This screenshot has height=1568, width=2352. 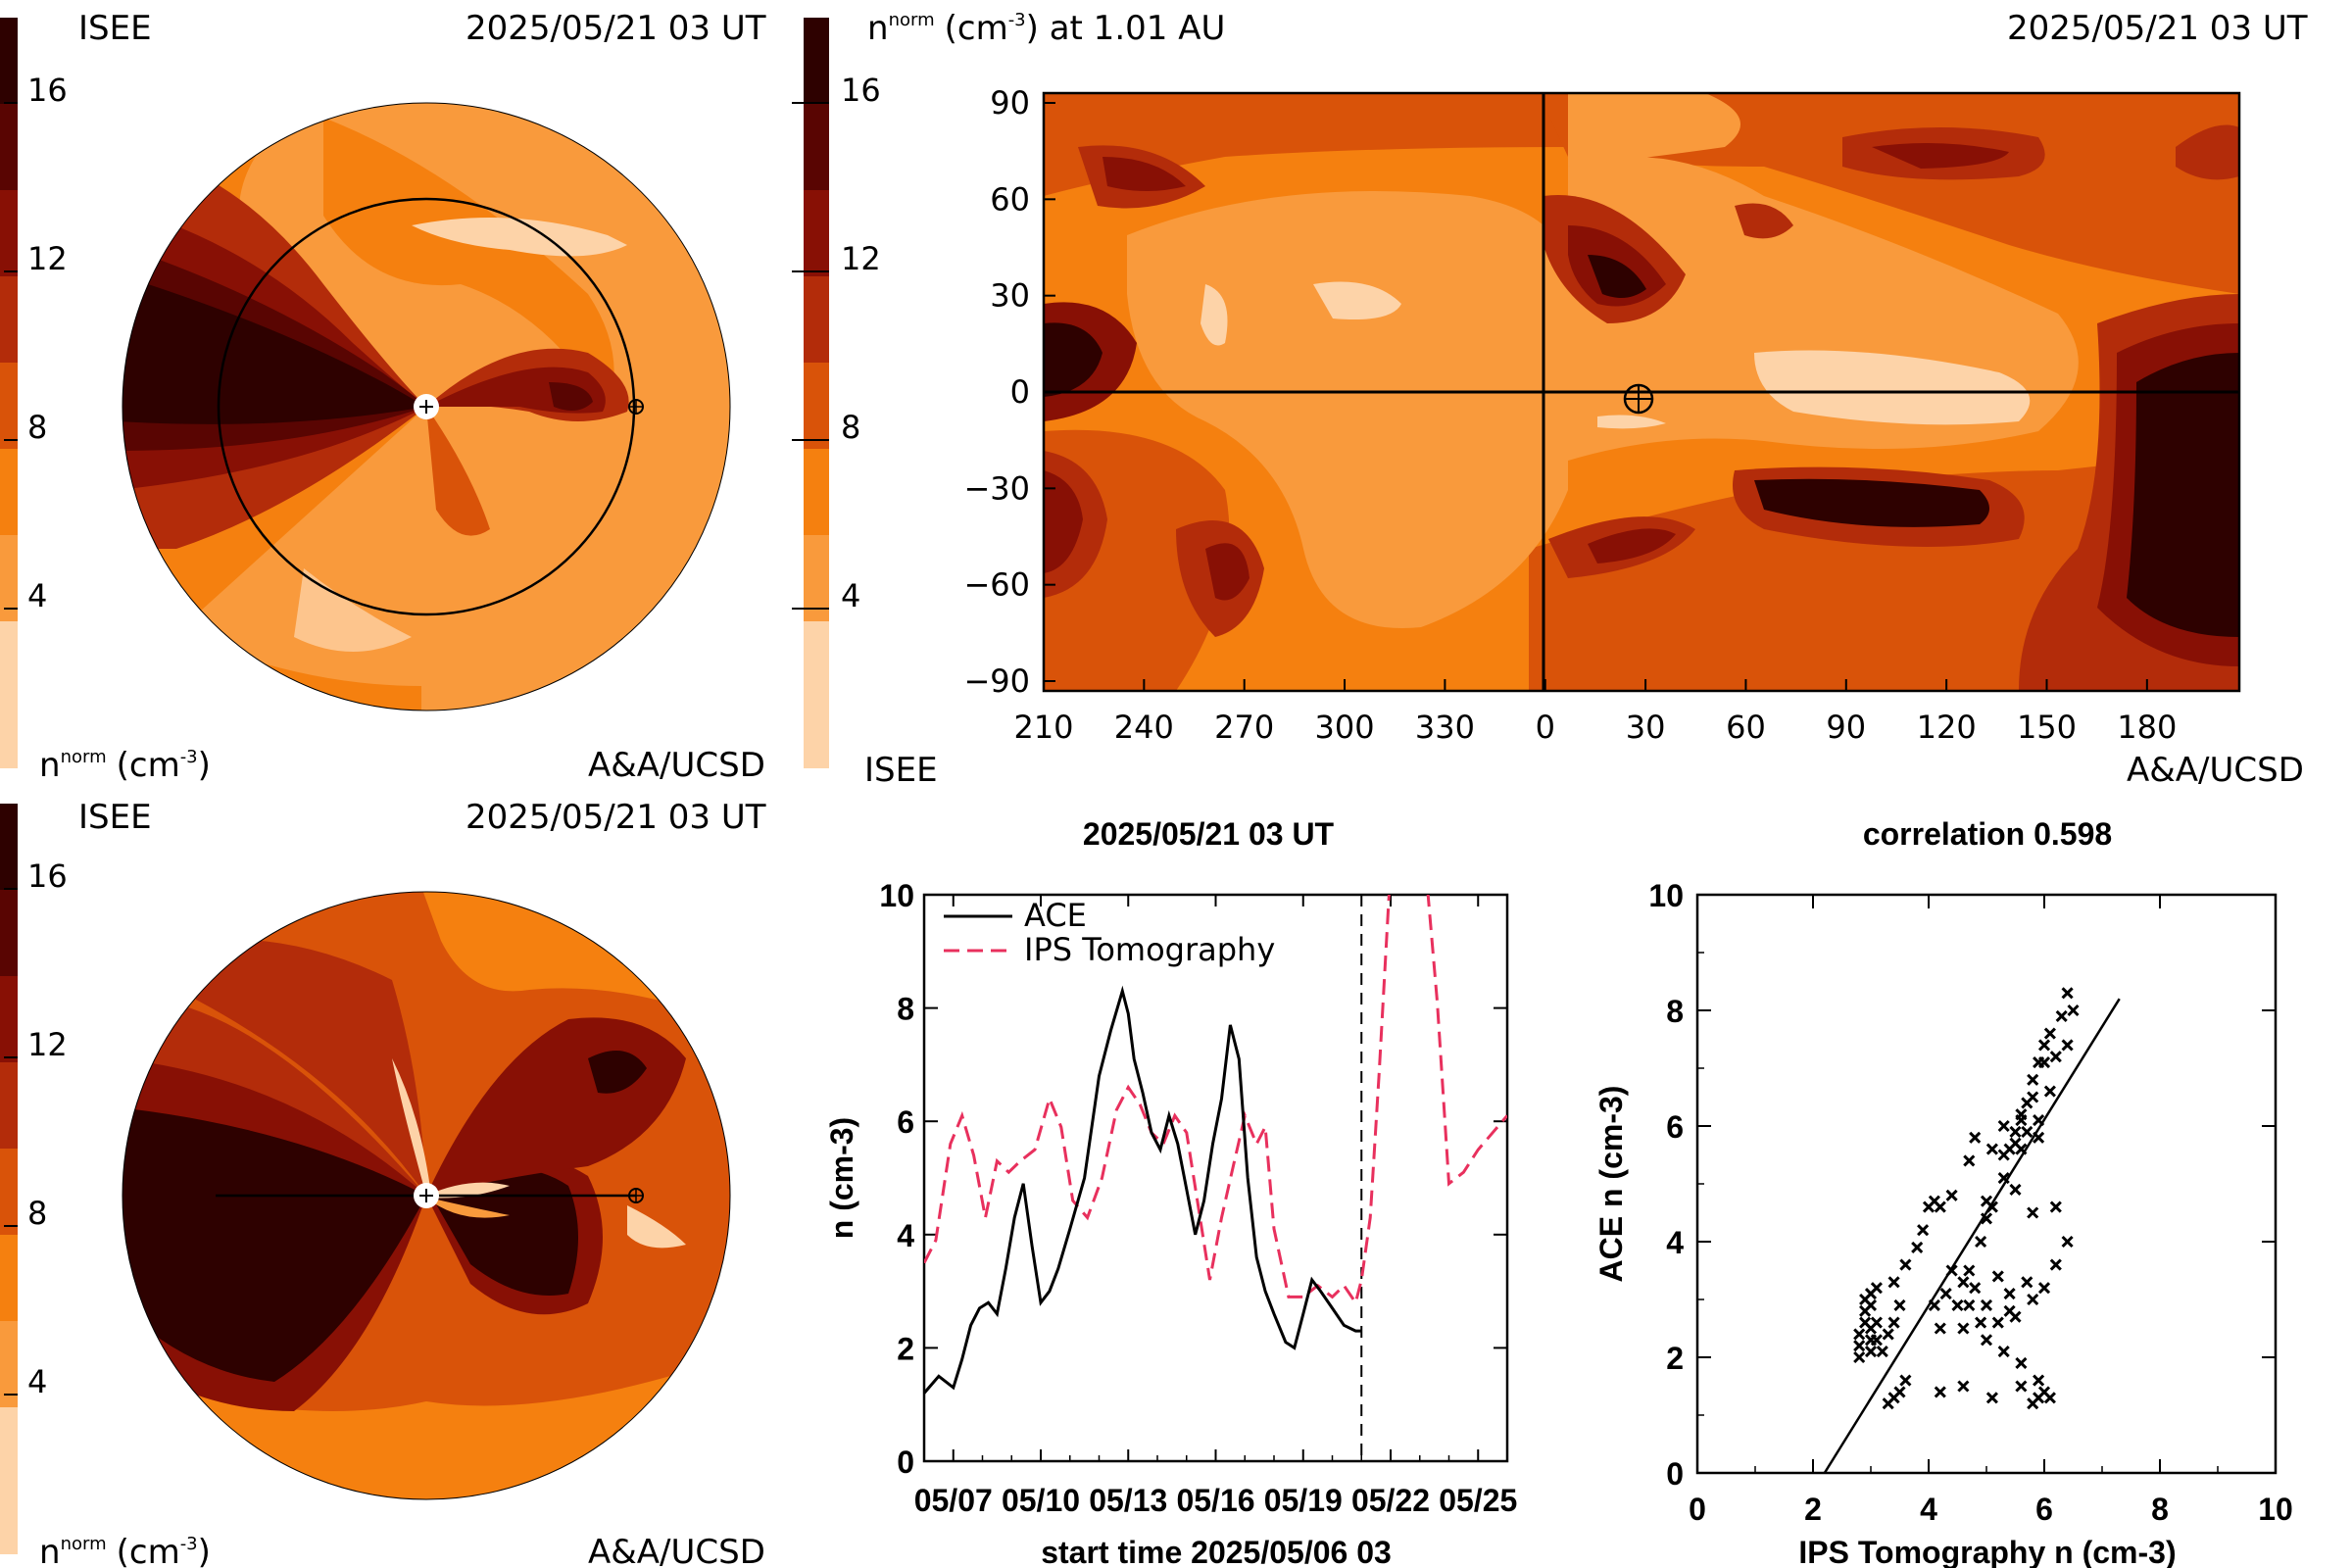 What do you see at coordinates (1675, 1127) in the screenshot?
I see `sc-y-tick-label: 6` at bounding box center [1675, 1127].